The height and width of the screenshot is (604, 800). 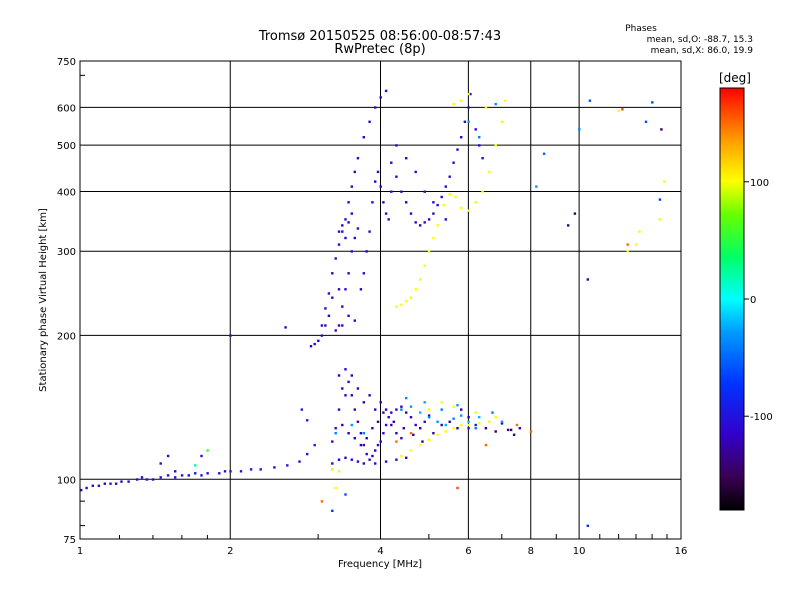 What do you see at coordinates (66, 62) in the screenshot?
I see `y-tick-label: 750` at bounding box center [66, 62].